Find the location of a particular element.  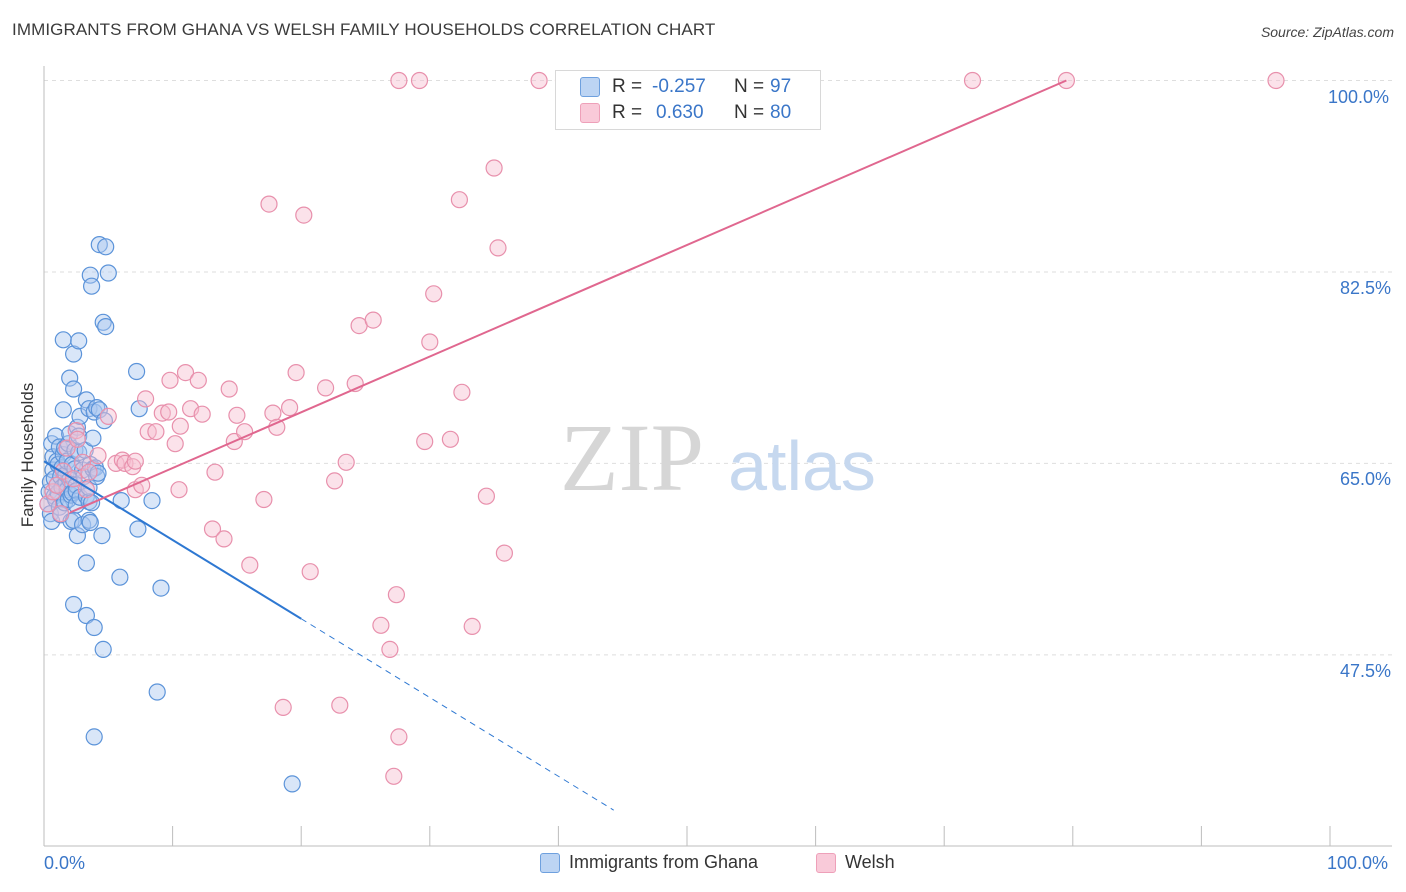

y-tick-label-82-5: 82.5% is located at coordinates (1366, 288).